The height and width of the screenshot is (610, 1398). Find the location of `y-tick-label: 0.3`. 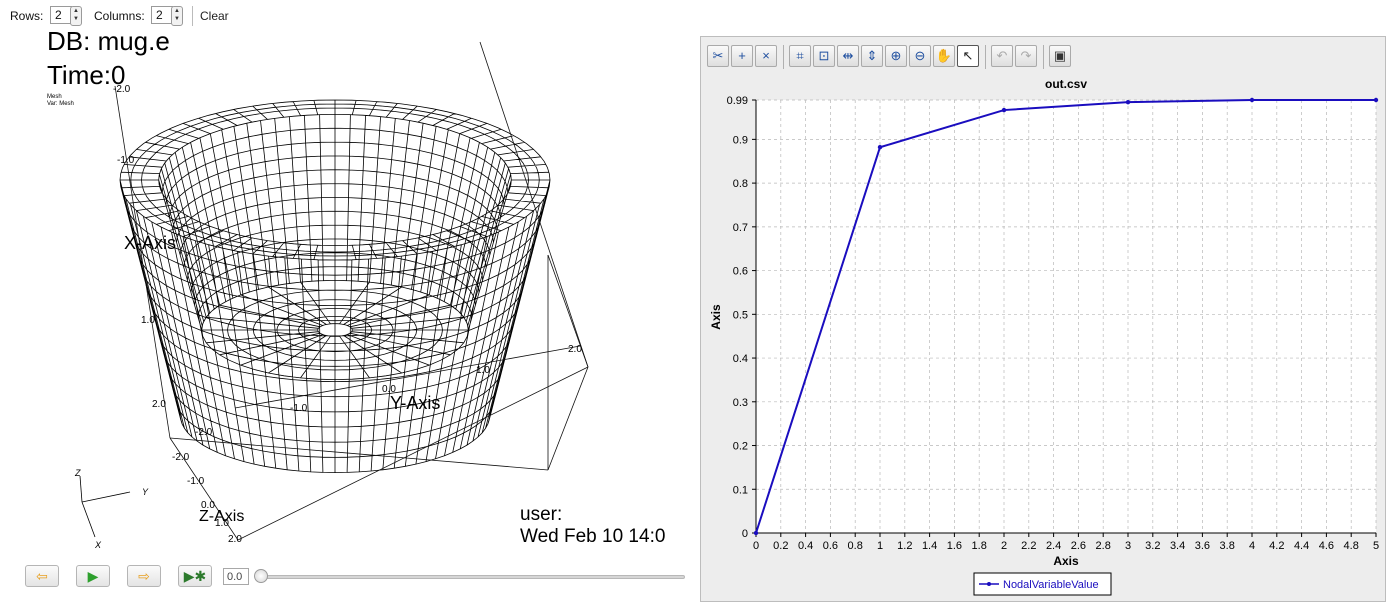

y-tick-label: 0.3 is located at coordinates (740, 403).